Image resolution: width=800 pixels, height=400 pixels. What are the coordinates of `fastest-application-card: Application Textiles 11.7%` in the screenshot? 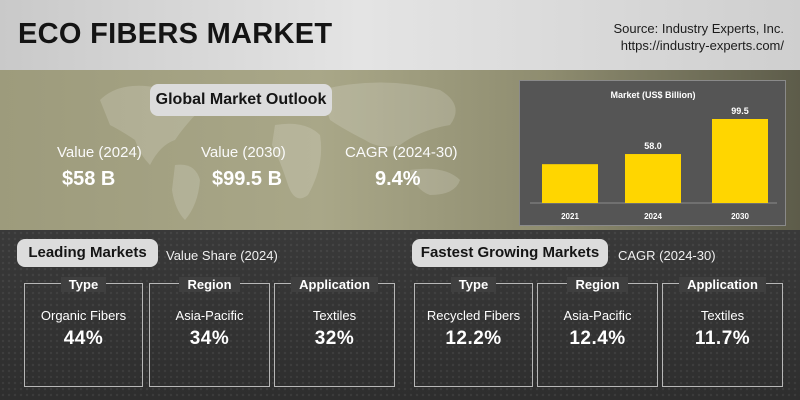 It's located at (722, 332).